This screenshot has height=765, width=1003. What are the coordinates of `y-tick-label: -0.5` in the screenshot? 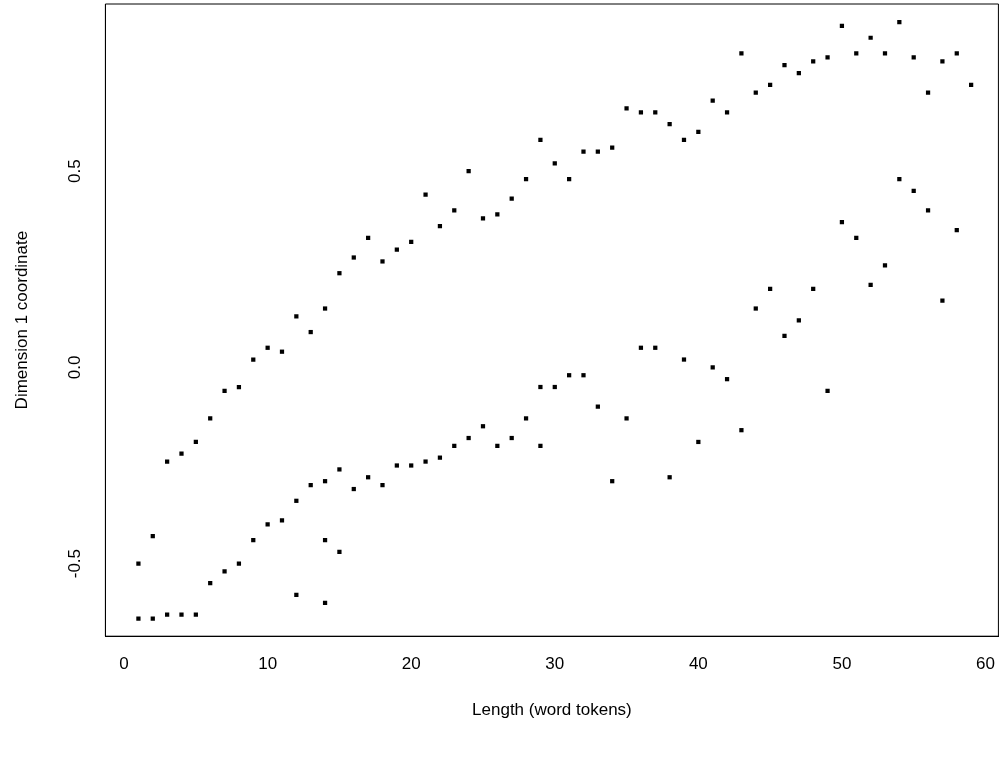 It's located at (75, 563).